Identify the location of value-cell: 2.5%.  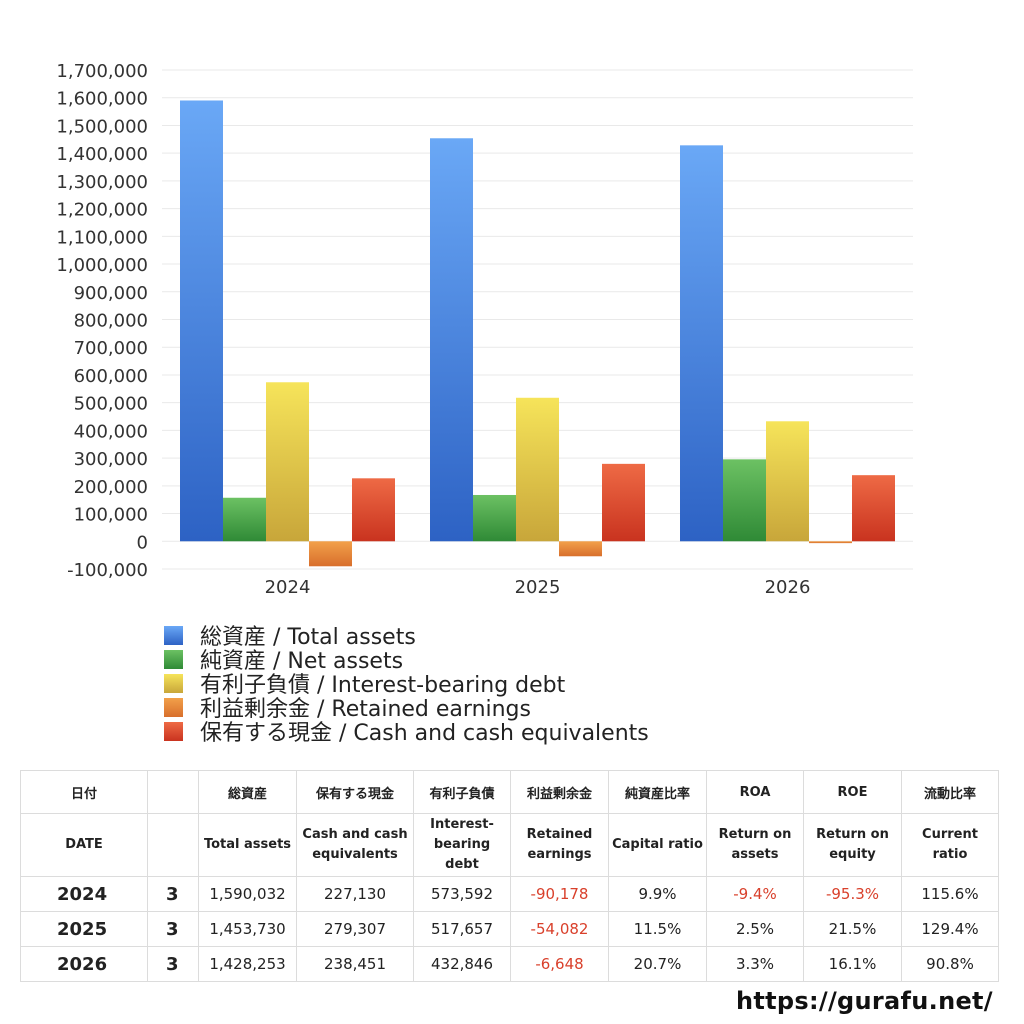
(755, 929).